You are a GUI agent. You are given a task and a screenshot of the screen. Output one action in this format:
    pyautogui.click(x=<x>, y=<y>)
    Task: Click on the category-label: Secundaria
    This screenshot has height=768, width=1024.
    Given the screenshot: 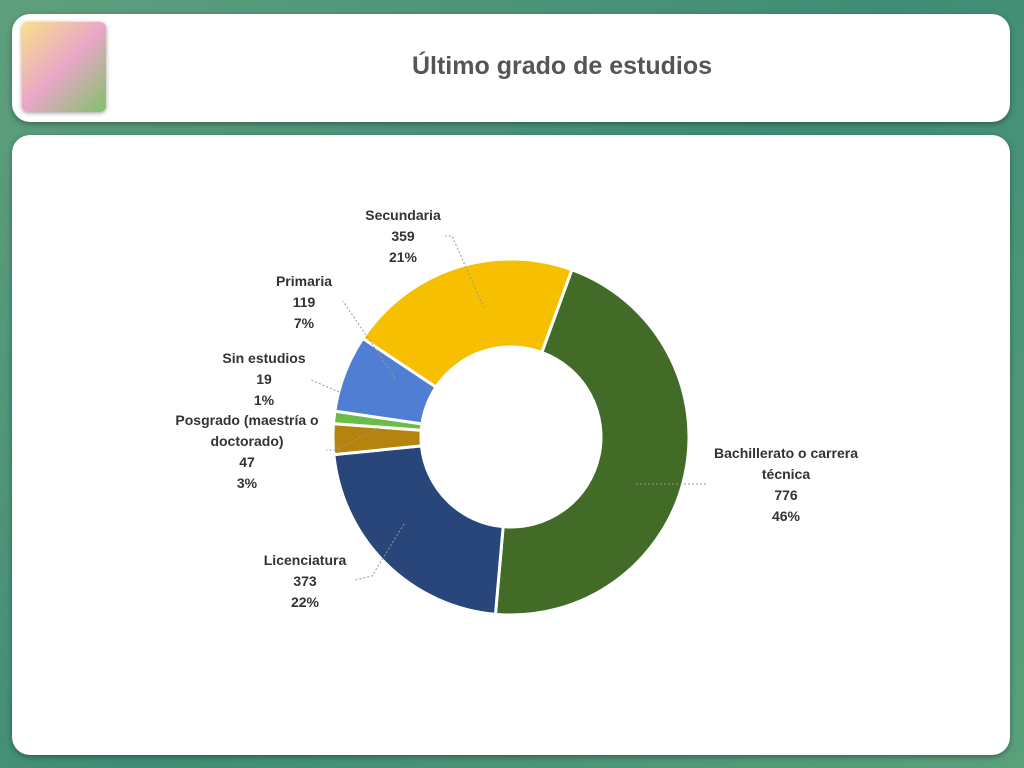 What is the action you would take?
    pyautogui.click(x=403, y=215)
    